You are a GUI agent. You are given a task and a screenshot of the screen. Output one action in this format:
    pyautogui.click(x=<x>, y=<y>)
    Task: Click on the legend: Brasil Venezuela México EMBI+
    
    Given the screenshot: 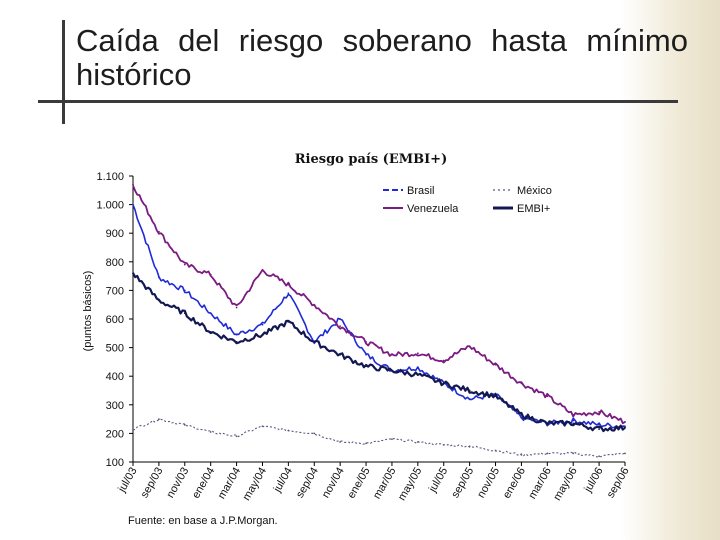 What is the action you would take?
    pyautogui.click(x=467, y=200)
    